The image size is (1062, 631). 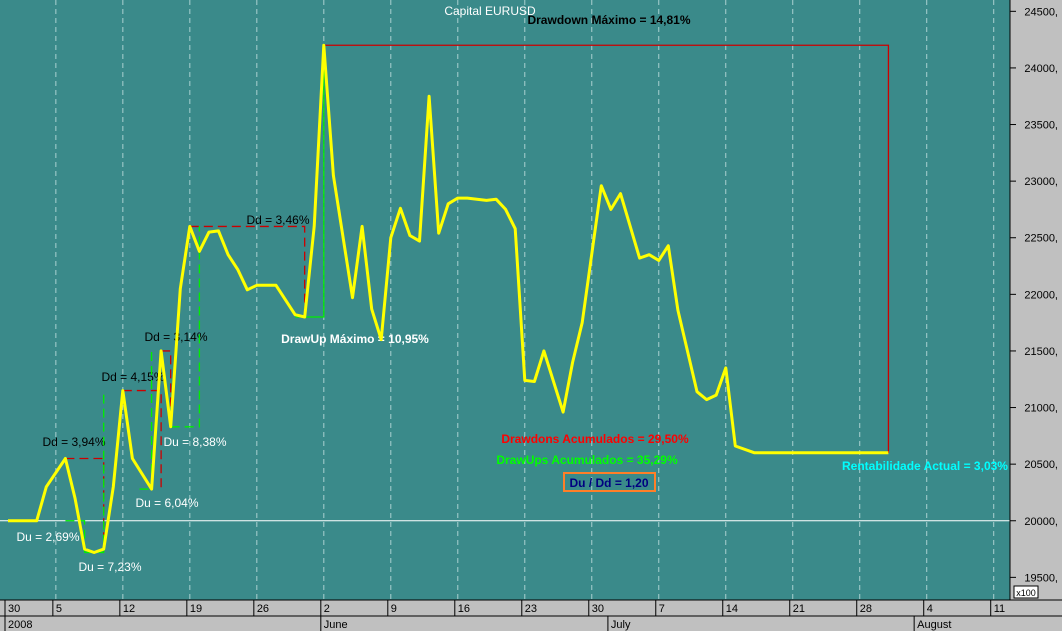 What do you see at coordinates (109, 567) in the screenshot?
I see `drawup-label: Du = 7,23%` at bounding box center [109, 567].